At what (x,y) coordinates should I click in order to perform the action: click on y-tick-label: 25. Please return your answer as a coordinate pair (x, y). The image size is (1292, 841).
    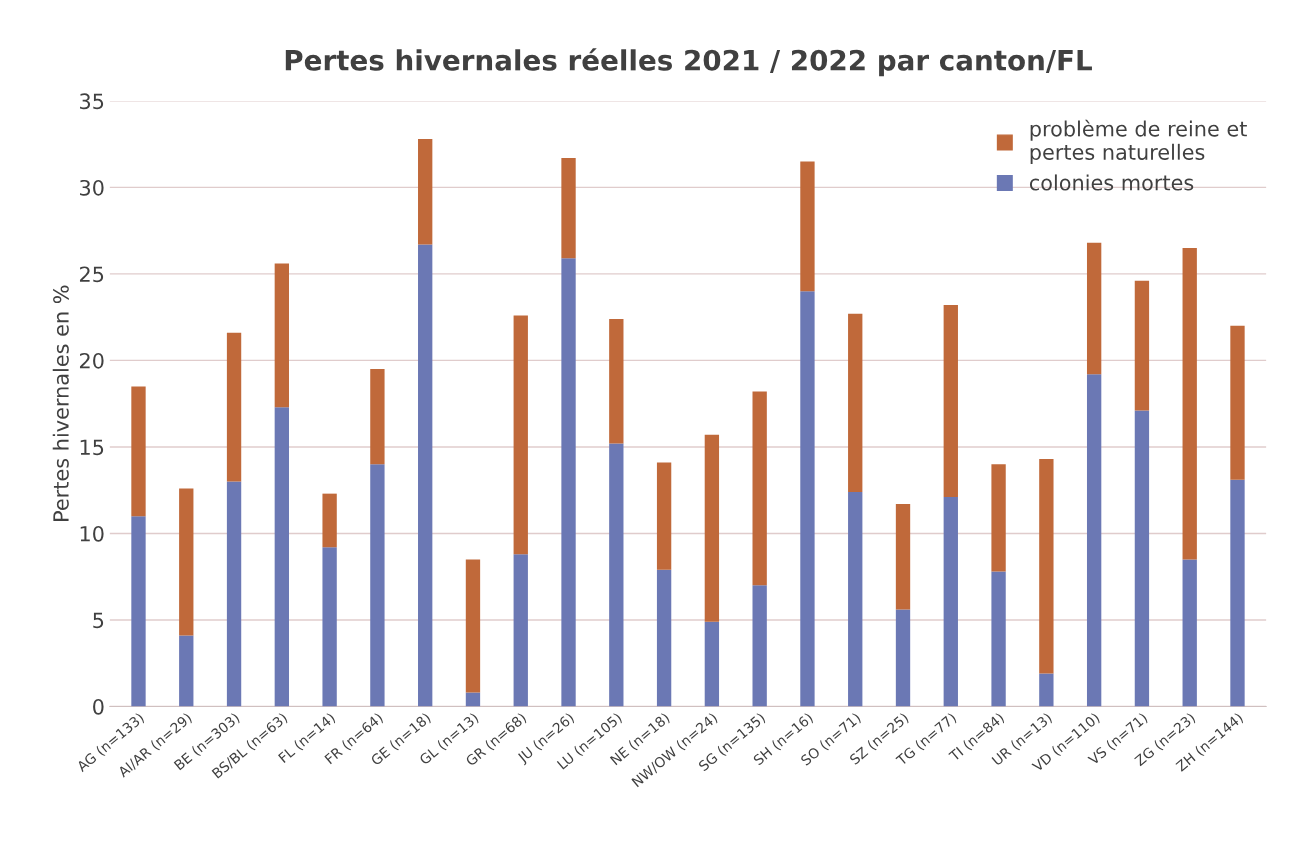
    Looking at the image, I should click on (91, 274).